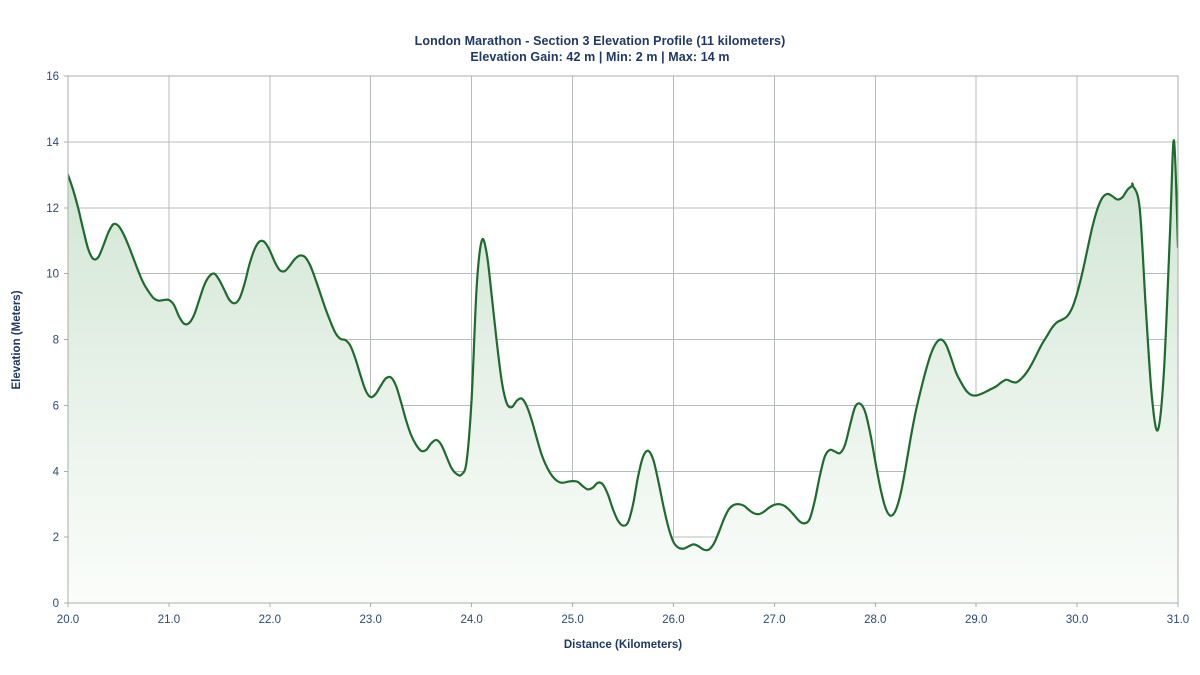  What do you see at coordinates (52, 340) in the screenshot?
I see `y-tick-labels: 0 2 4 6 8 10 12 14 16` at bounding box center [52, 340].